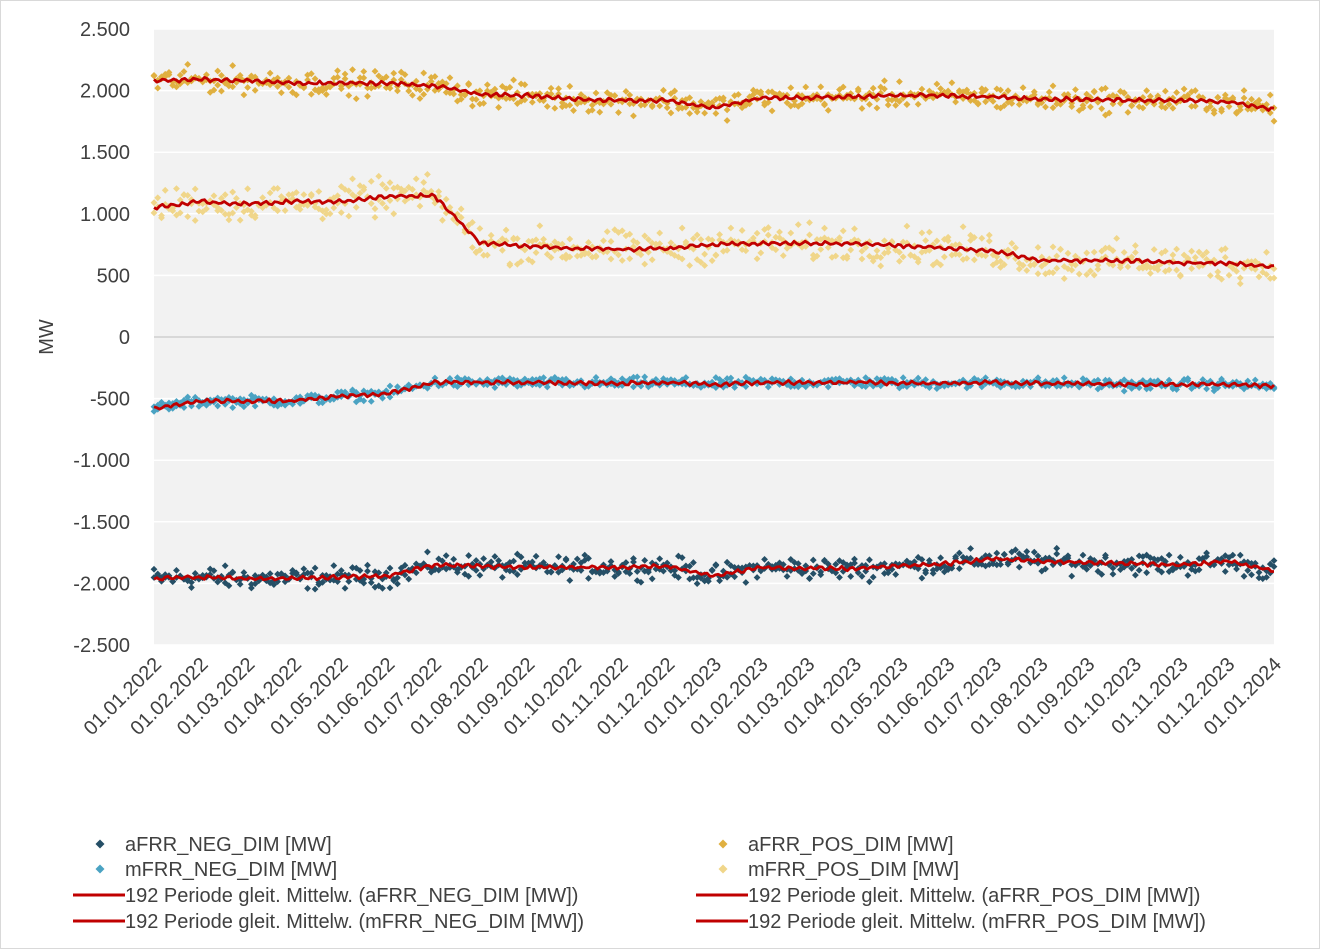 The width and height of the screenshot is (1320, 950). Describe the element at coordinates (836, 845) in the screenshot. I see `legend-item: aFRR_POS_DIM [MW]` at that location.